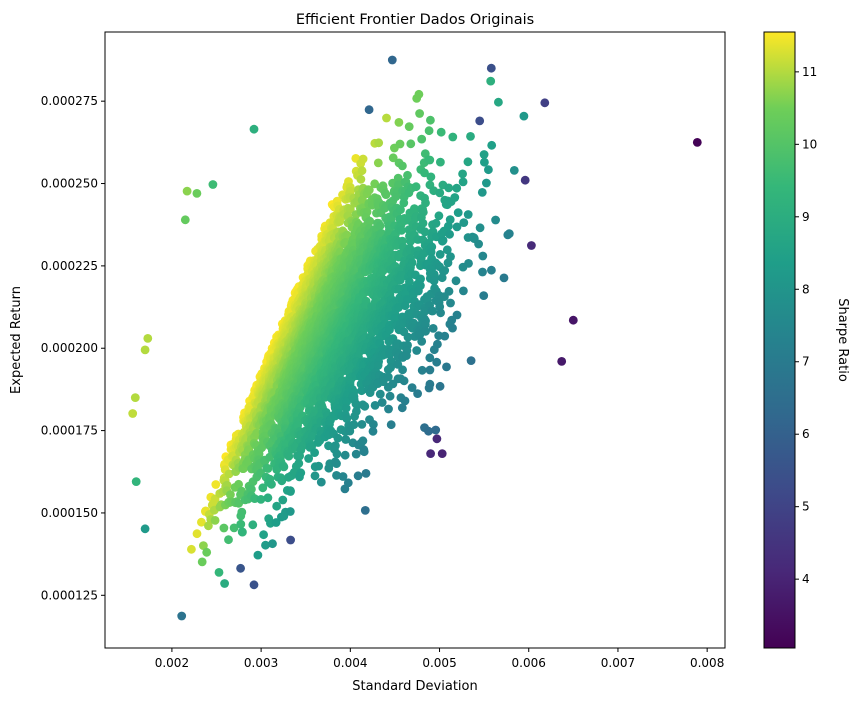 The image size is (859, 701). I want to click on chart-title: Efficient Frontier Dados Originais, so click(415, 20).